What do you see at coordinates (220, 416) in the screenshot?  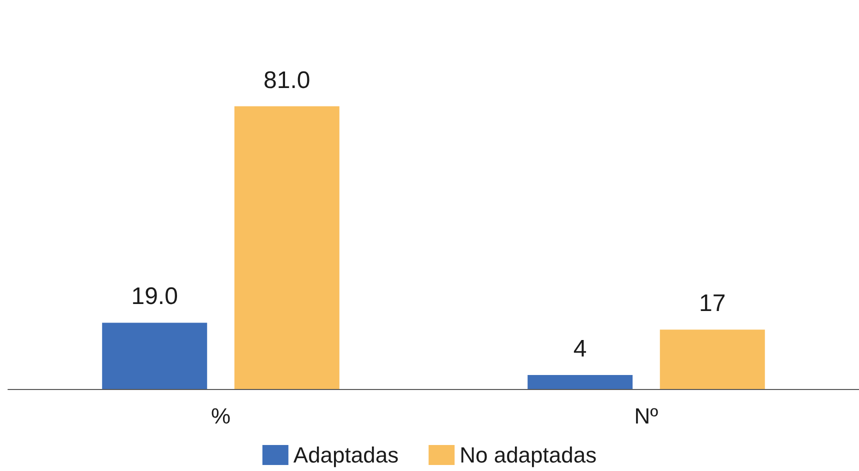 I see `x-tick-label: %` at bounding box center [220, 416].